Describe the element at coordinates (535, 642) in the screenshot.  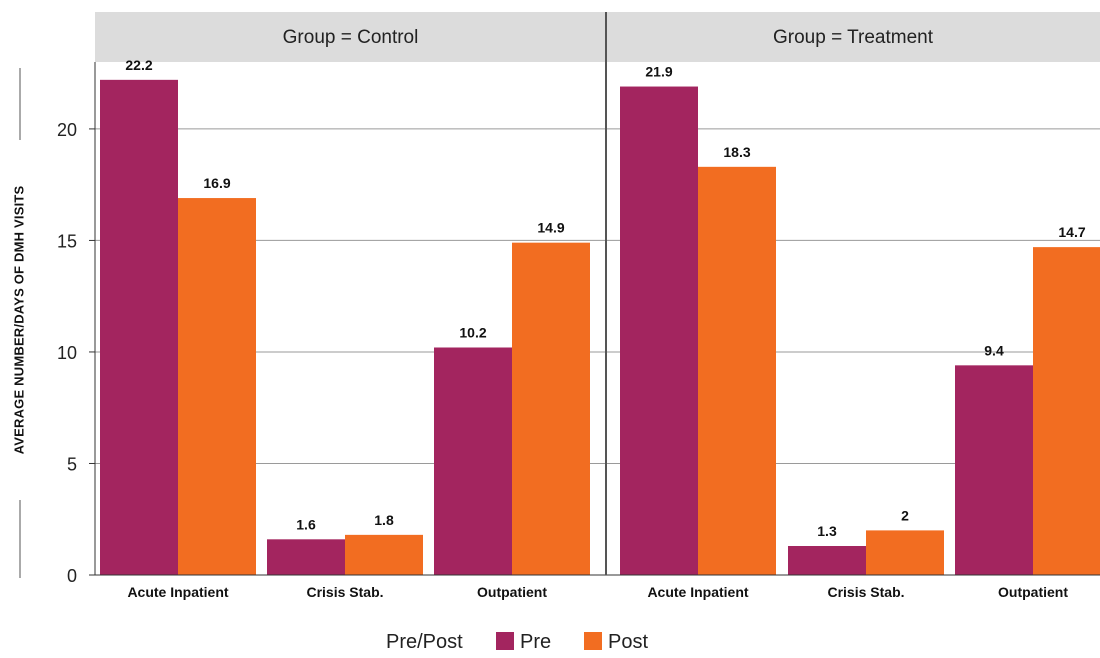
I see `legend-label-pre: Pre` at that location.